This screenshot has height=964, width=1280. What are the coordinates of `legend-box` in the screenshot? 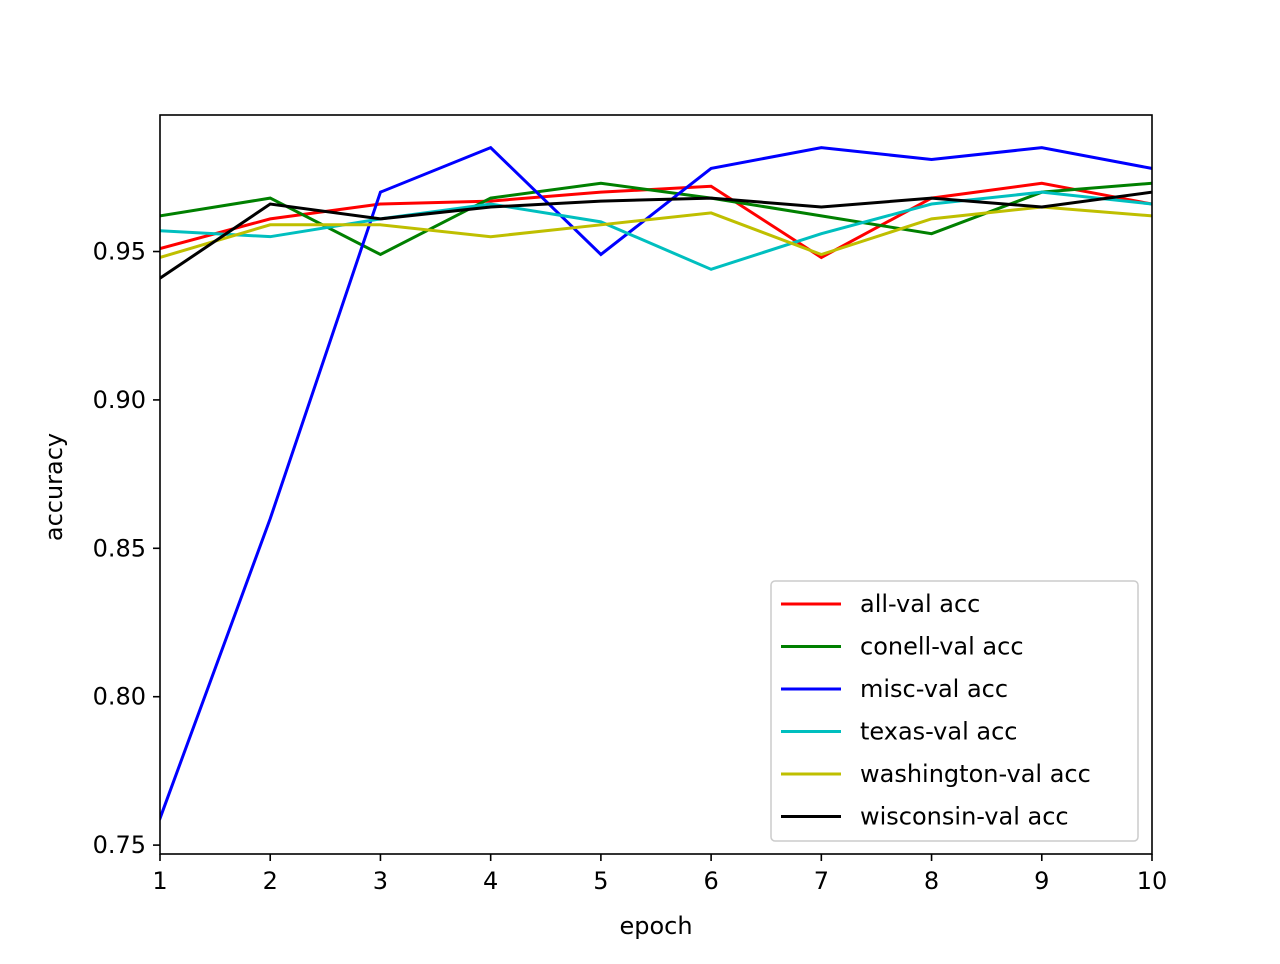 It's located at (954, 711).